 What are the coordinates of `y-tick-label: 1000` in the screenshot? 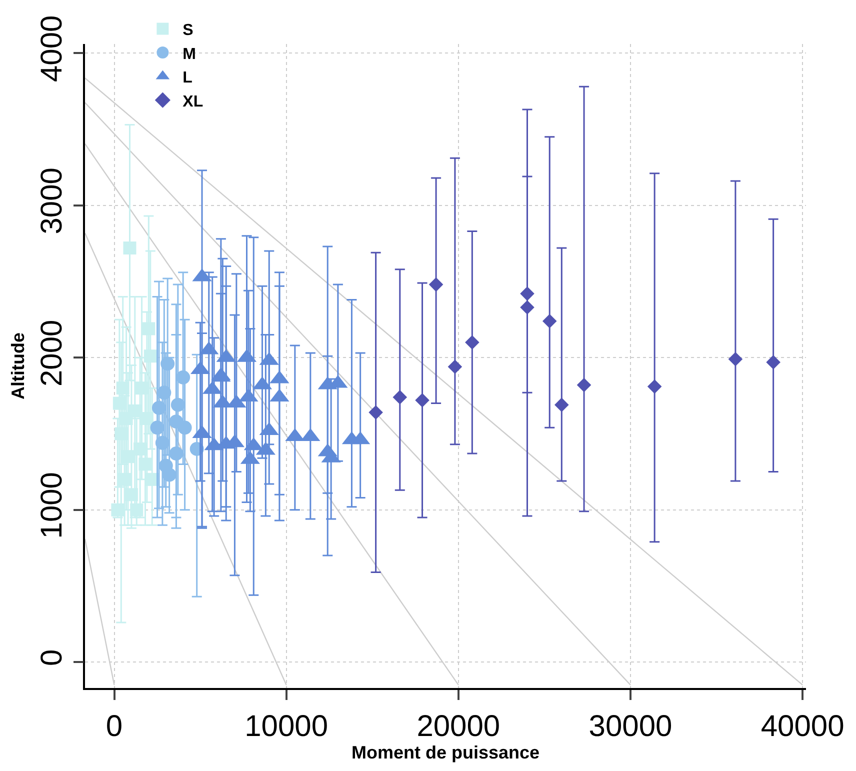 It's located at (51, 505).